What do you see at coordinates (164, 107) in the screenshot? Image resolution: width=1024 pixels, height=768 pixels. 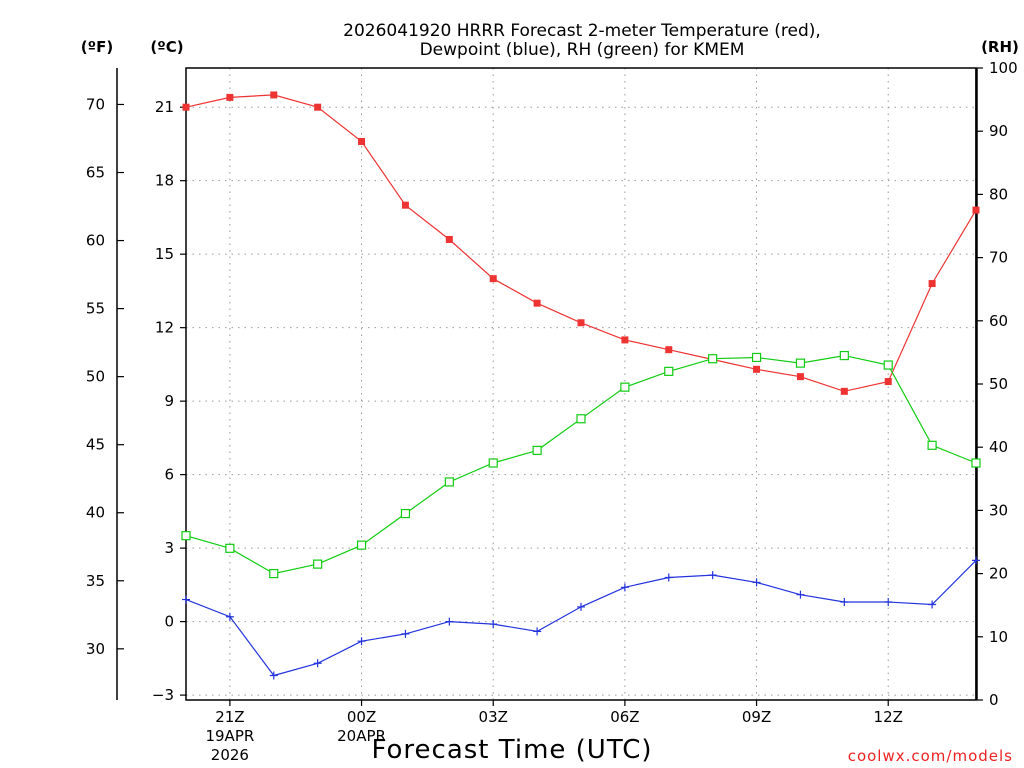 I see `celsius-tick-label: 21` at bounding box center [164, 107].